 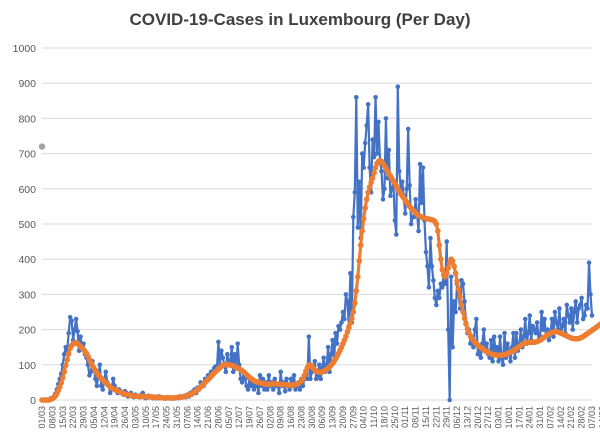 What do you see at coordinates (457, 417) in the screenshot?
I see `x-tick-label: 06/12` at bounding box center [457, 417].